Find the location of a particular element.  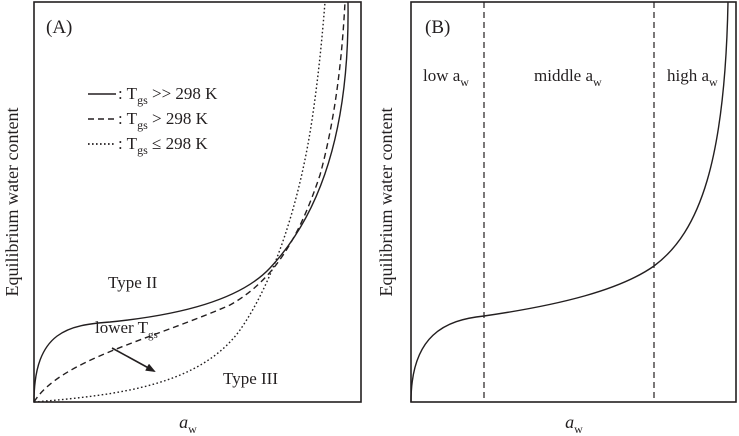

region-high-label: high aw is located at coordinates (692, 77).